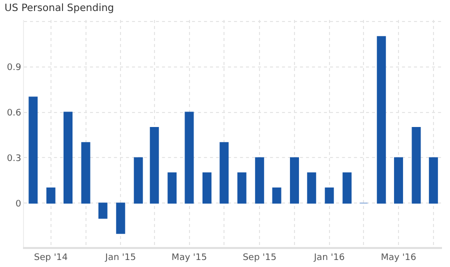  What do you see at coordinates (398, 257) in the screenshot?
I see `x-tick-label: May '16` at bounding box center [398, 257].